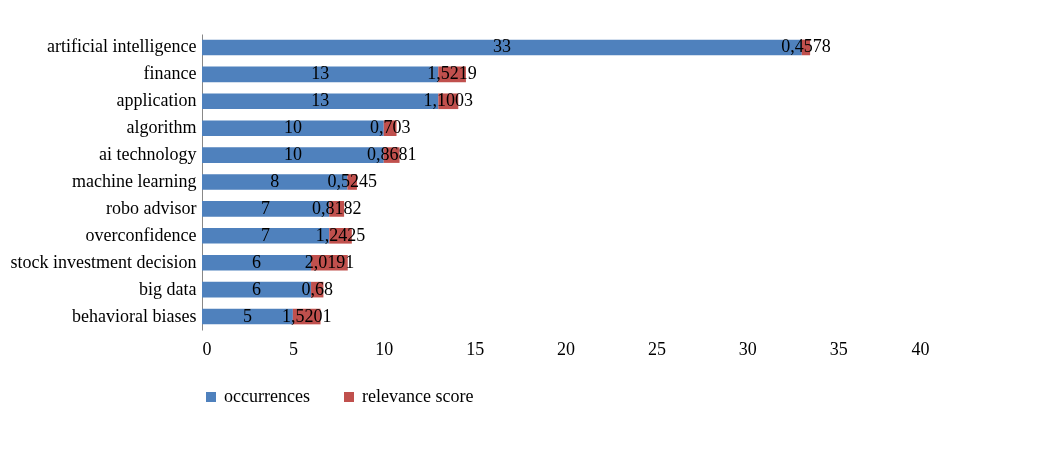 The height and width of the screenshot is (450, 1039). What do you see at coordinates (170, 73) in the screenshot?
I see `y-tick-label: finance` at bounding box center [170, 73].